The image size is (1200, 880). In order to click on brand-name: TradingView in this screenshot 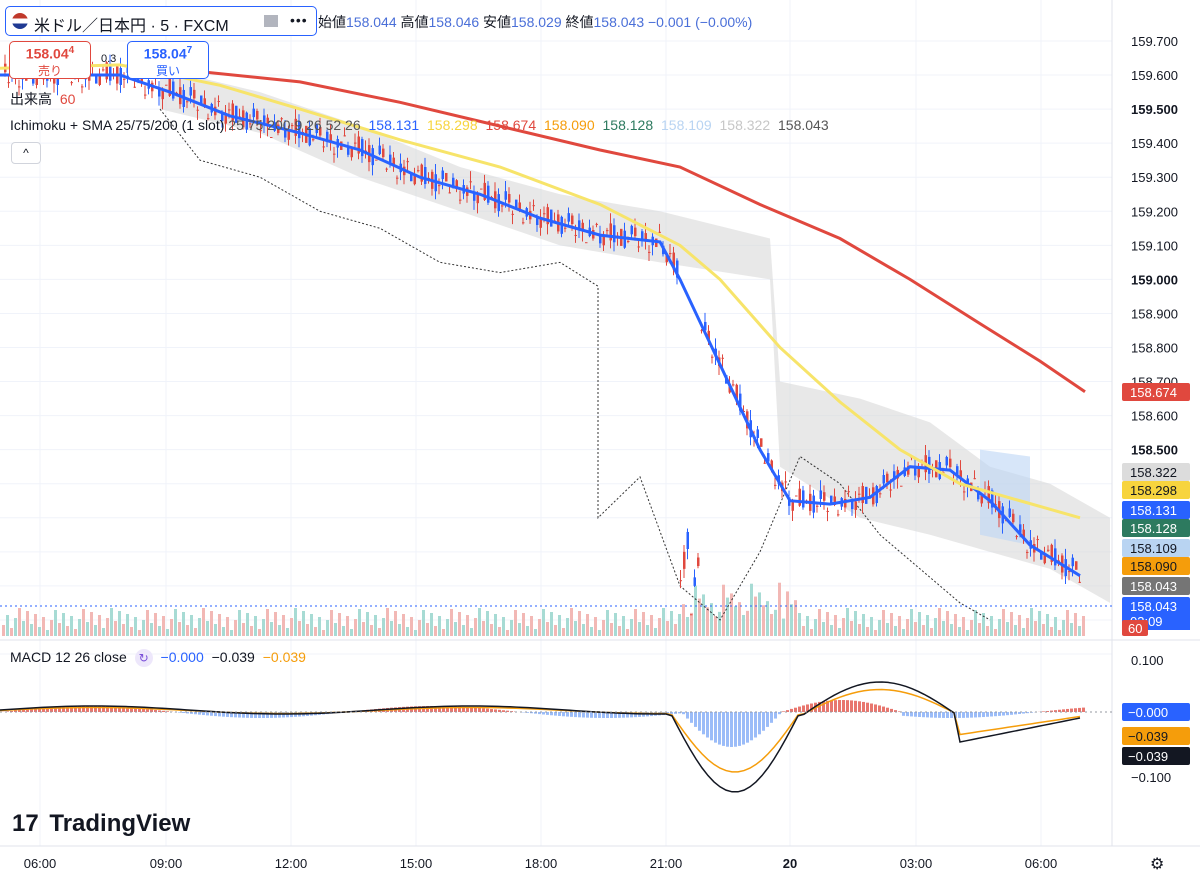, I will do `click(120, 823)`.